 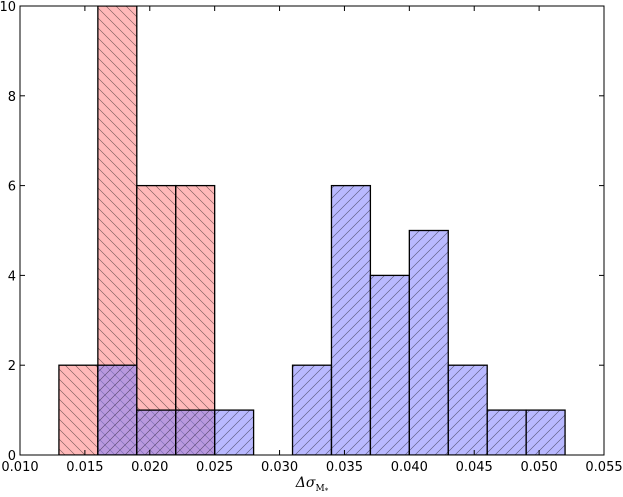 I want to click on x-axis-label-subscript-star: *, so click(x=327, y=491).